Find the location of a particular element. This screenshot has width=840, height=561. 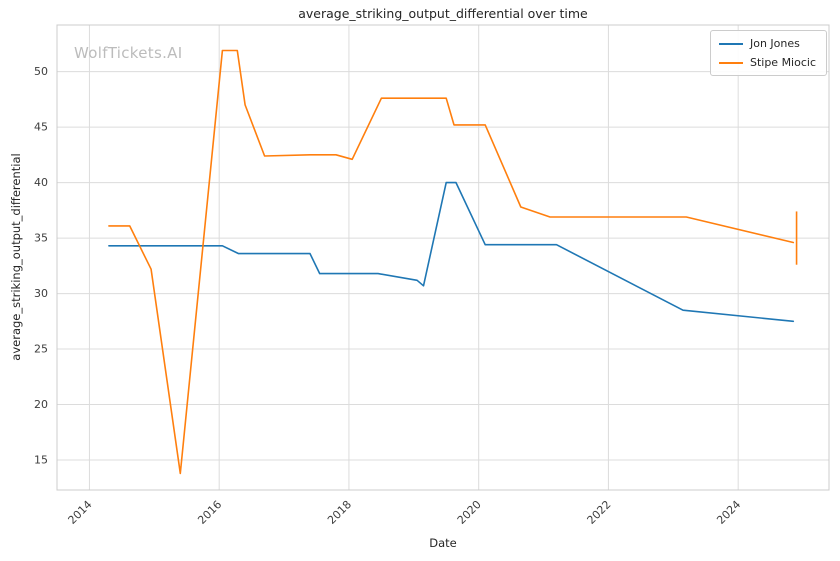

legend-item-jon-jones: Jon Jones is located at coordinates (767, 43).